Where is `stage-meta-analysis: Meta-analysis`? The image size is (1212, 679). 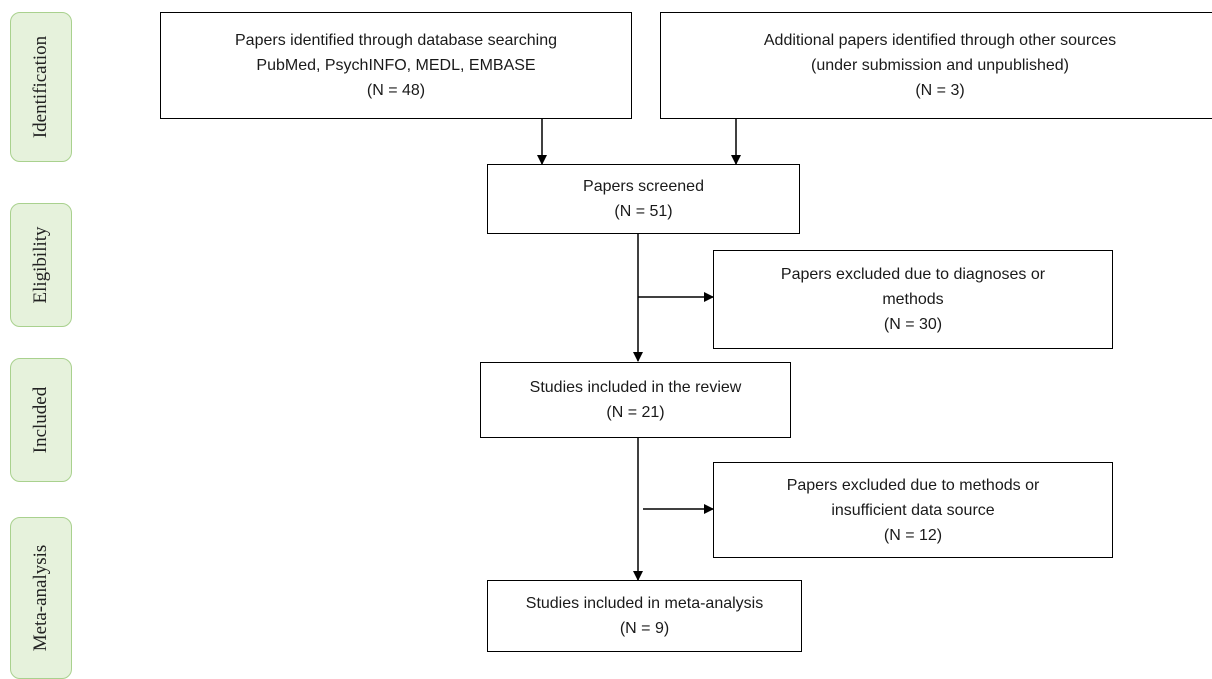
stage-meta-analysis: Meta-analysis is located at coordinates (41, 598).